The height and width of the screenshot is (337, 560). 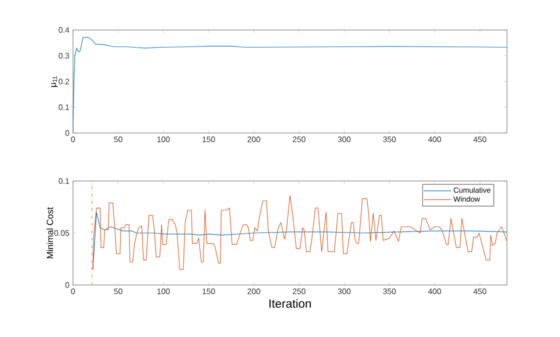 I want to click on y-axis-title: μ$_{11}$, so click(x=54, y=81).